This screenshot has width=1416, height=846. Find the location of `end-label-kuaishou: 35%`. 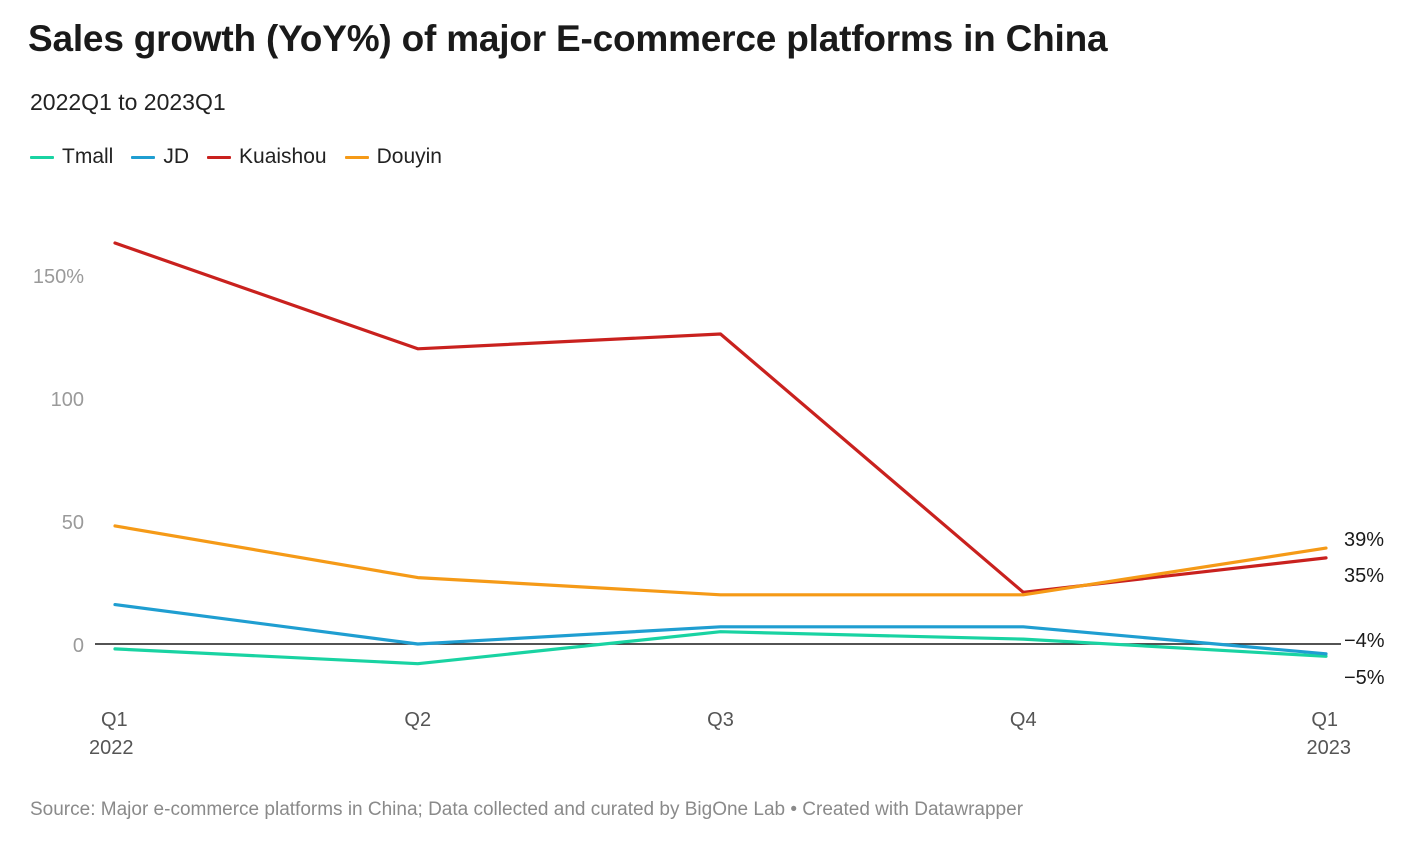

end-label-kuaishou: 35% is located at coordinates (1364, 576).